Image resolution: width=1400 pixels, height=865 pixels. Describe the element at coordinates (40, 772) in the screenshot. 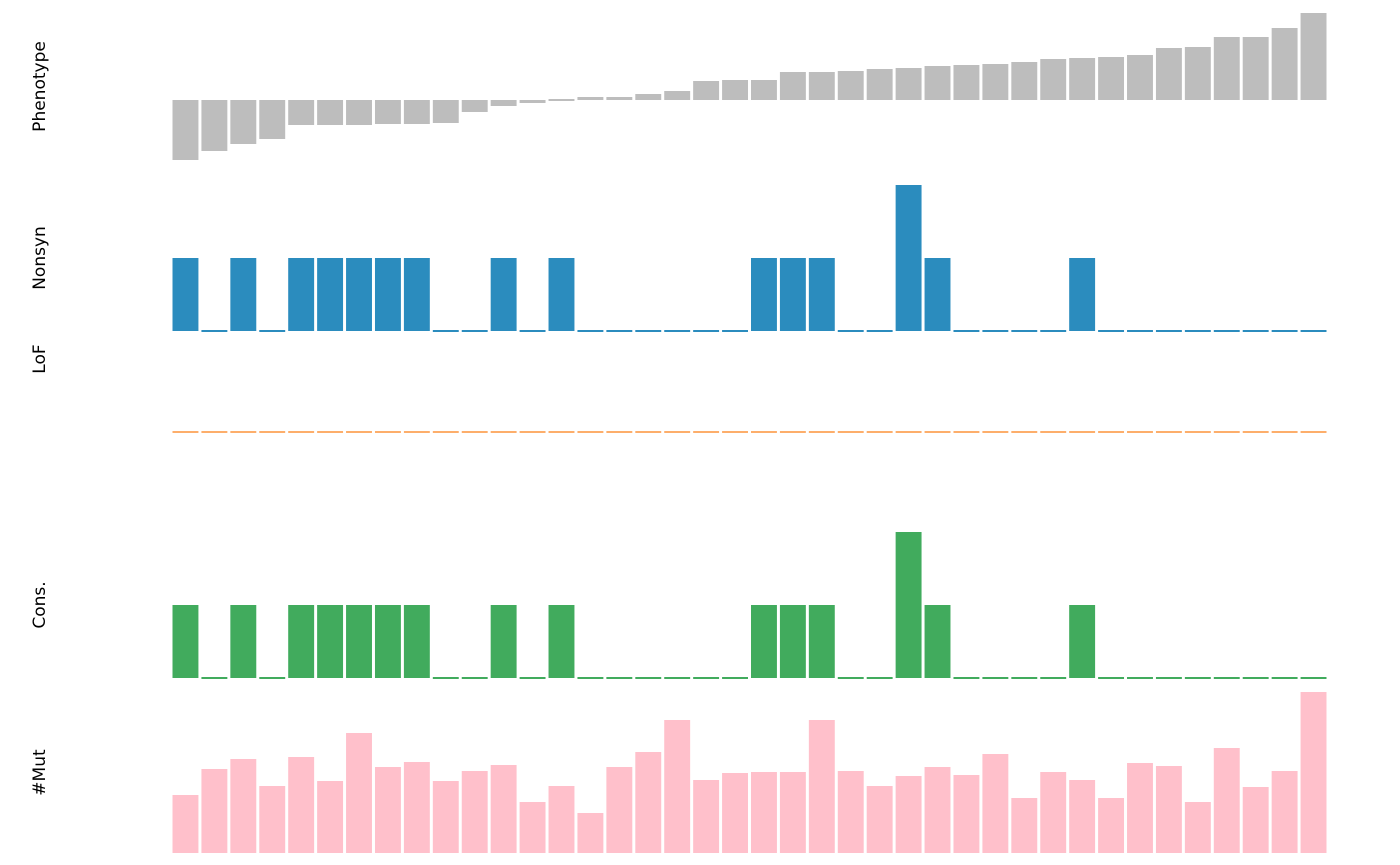

I see `y-axis-label: #Mut` at that location.